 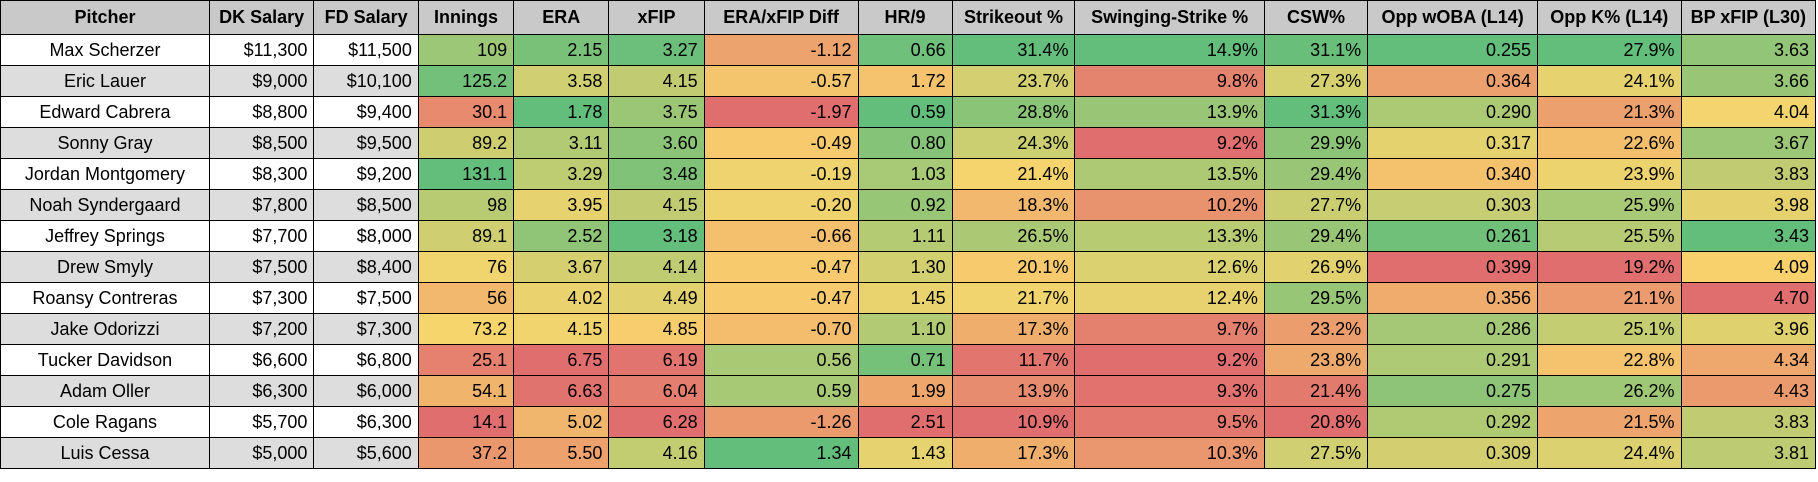 What do you see at coordinates (781, 267) in the screenshot?
I see `cell-era-xfip-diff: -0.47` at bounding box center [781, 267].